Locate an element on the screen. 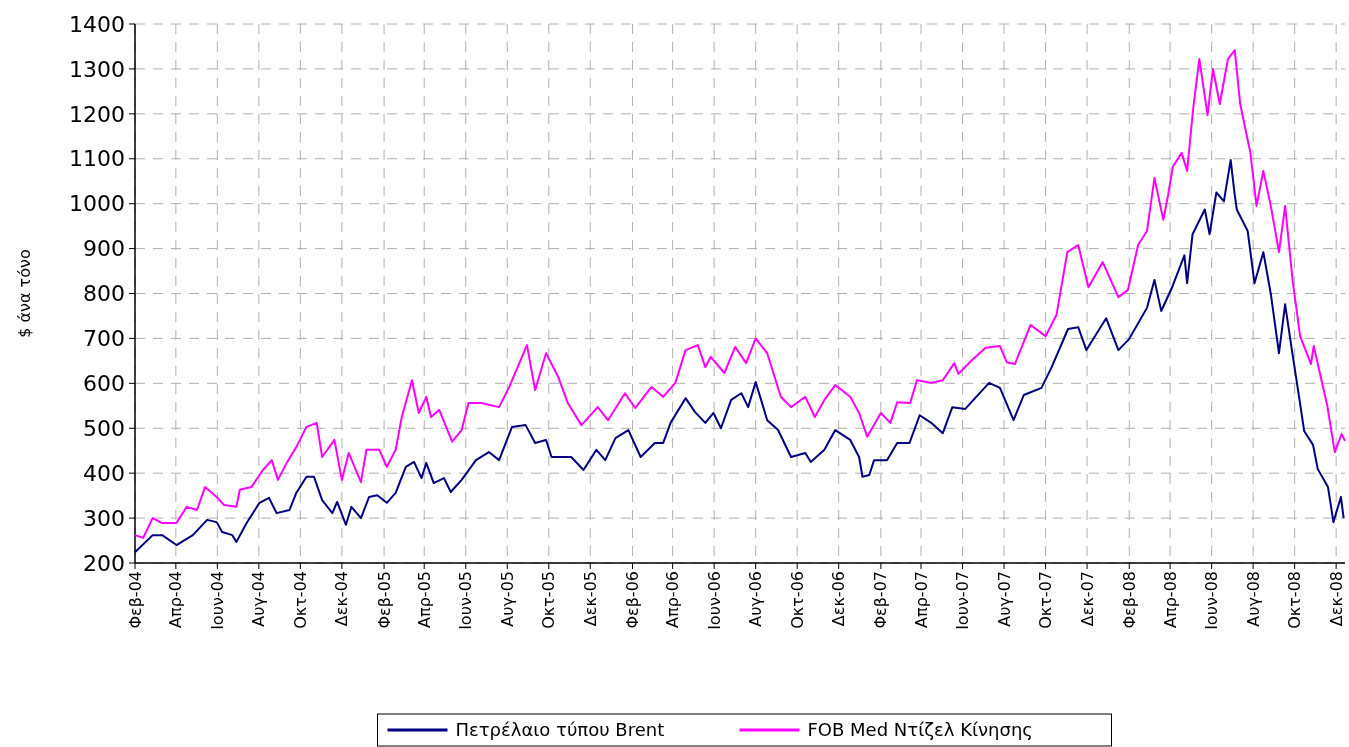  y-tick-label: 900 is located at coordinates (104, 249).